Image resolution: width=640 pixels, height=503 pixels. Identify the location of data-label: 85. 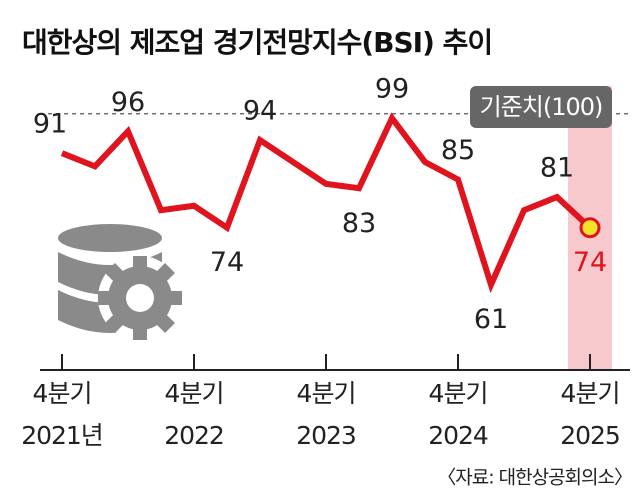
(458, 150).